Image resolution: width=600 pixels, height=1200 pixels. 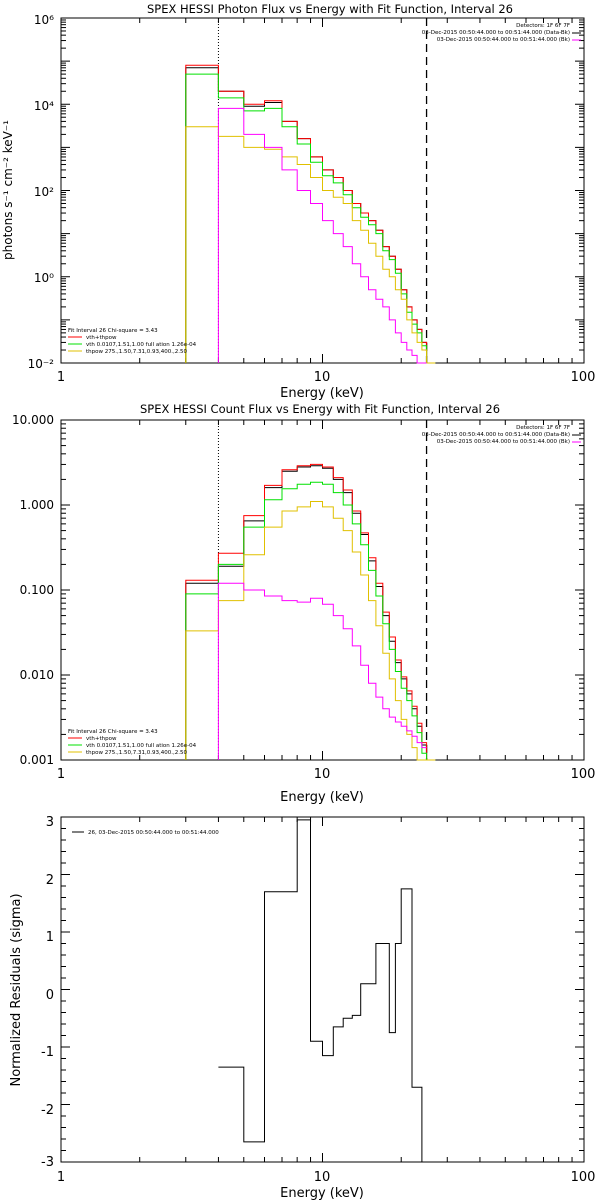 I want to click on panel3-ytick-label: 3, so click(x=50, y=822).